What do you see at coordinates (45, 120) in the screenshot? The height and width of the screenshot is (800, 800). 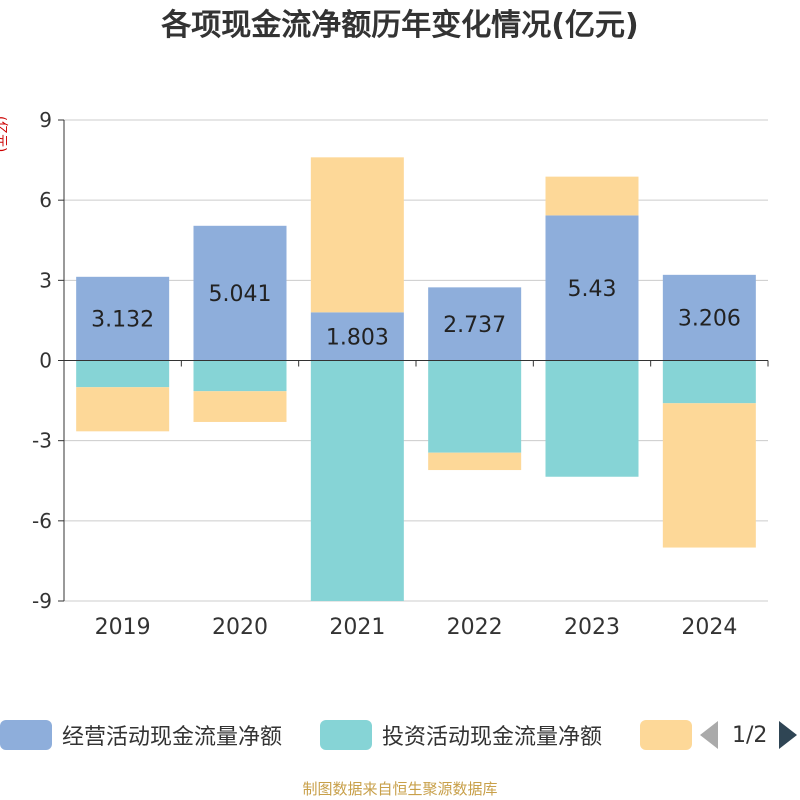 I see `y-tick-label: 9` at bounding box center [45, 120].